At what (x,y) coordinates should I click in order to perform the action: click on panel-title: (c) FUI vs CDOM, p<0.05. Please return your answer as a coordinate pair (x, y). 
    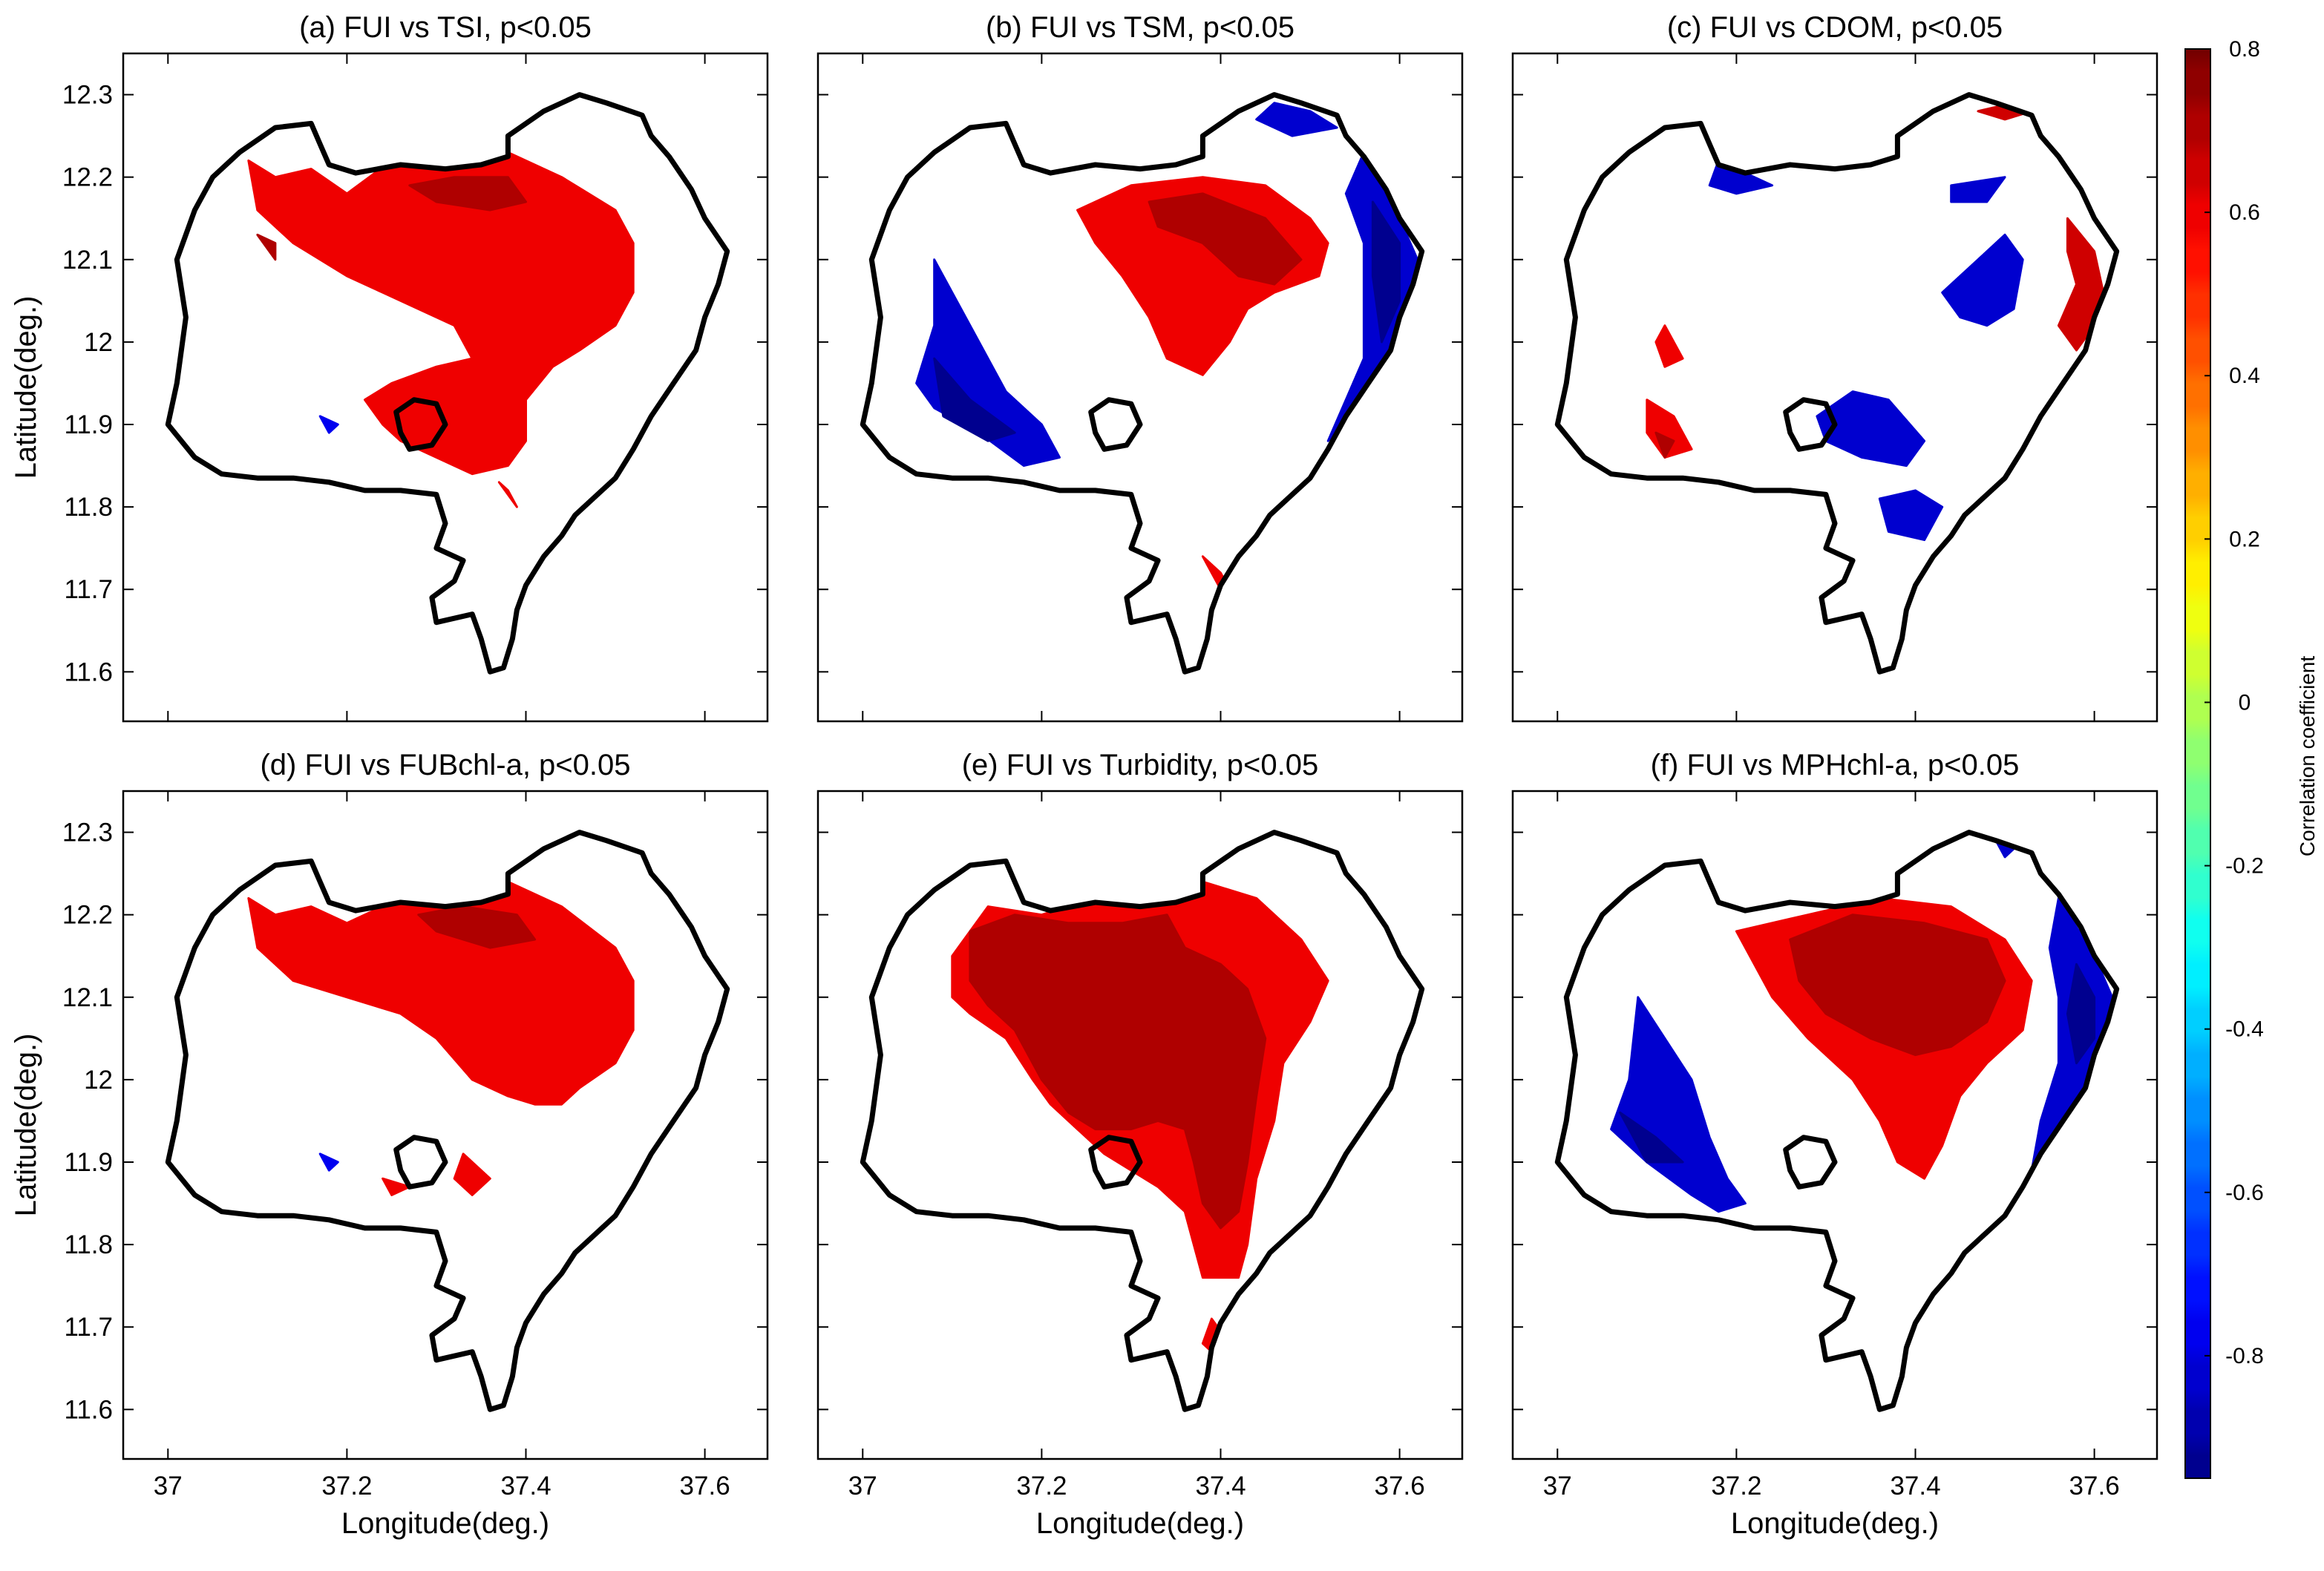
    Looking at the image, I should click on (1835, 27).